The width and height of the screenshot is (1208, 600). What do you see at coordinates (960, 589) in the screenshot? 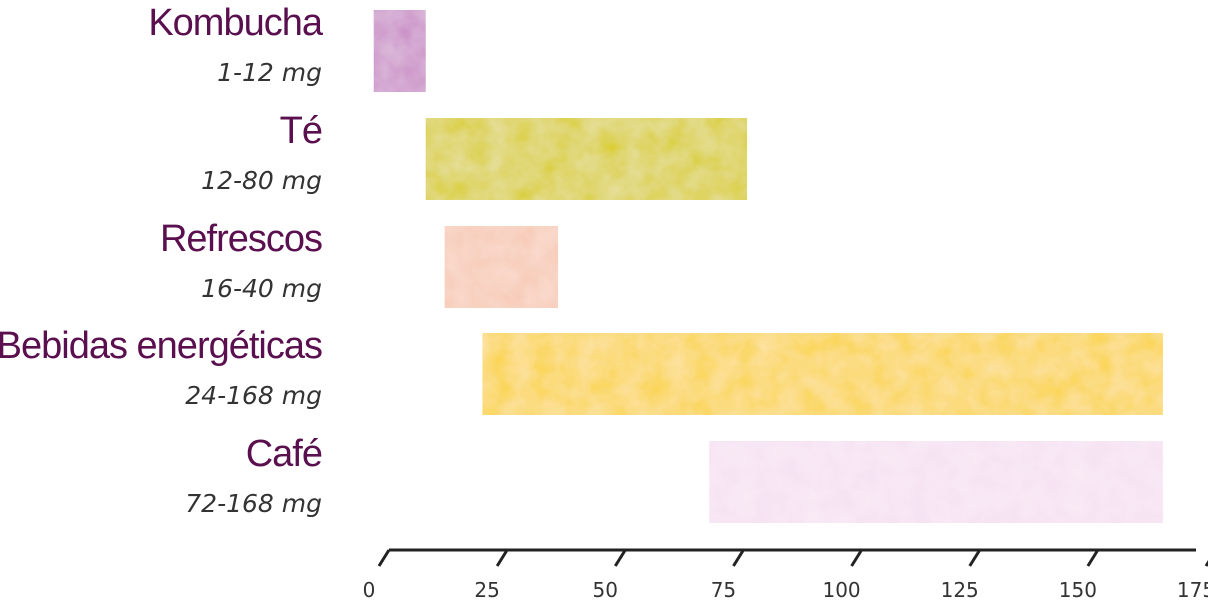
I see `x-tick-label-125: 125` at bounding box center [960, 589].